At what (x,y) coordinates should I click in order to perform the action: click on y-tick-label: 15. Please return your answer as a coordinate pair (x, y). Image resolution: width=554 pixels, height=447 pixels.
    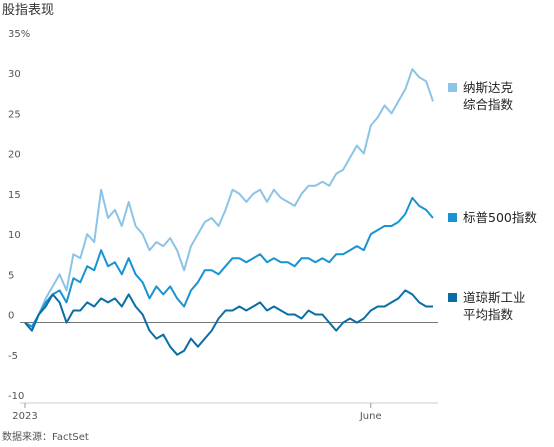
    Looking at the image, I should click on (14, 195).